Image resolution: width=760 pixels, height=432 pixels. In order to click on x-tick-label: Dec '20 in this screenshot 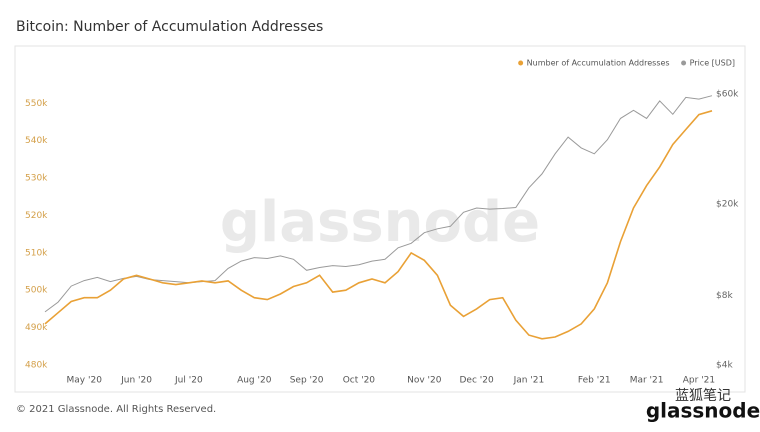, I will do `click(476, 381)`.